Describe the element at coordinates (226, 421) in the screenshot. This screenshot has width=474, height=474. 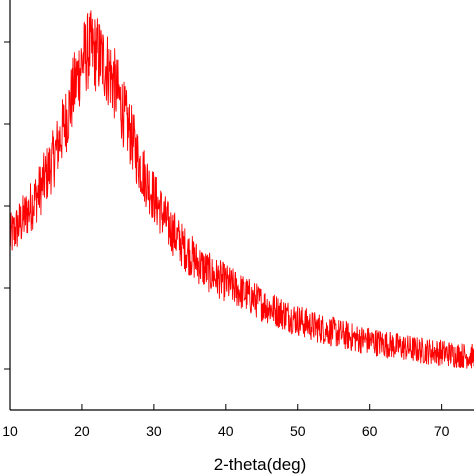
I see `x-axis-ticks: 10 20 30 40 50 60 70` at that location.